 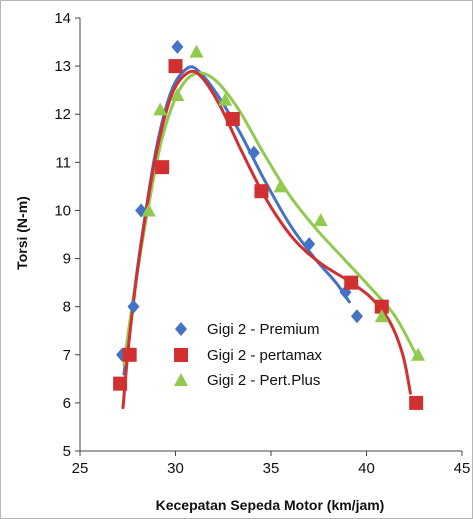 I want to click on x-tick-label: 30, so click(x=175, y=468).